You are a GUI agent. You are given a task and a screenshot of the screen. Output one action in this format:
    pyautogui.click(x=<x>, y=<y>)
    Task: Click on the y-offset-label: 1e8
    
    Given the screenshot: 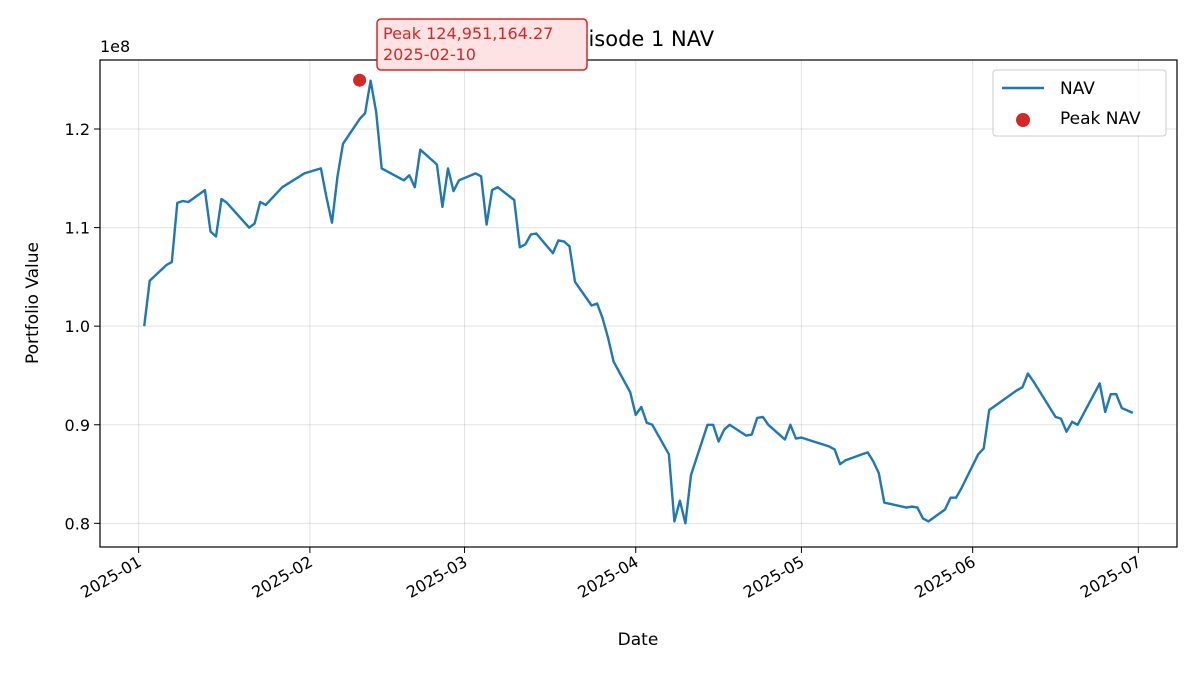 What is the action you would take?
    pyautogui.click(x=115, y=46)
    